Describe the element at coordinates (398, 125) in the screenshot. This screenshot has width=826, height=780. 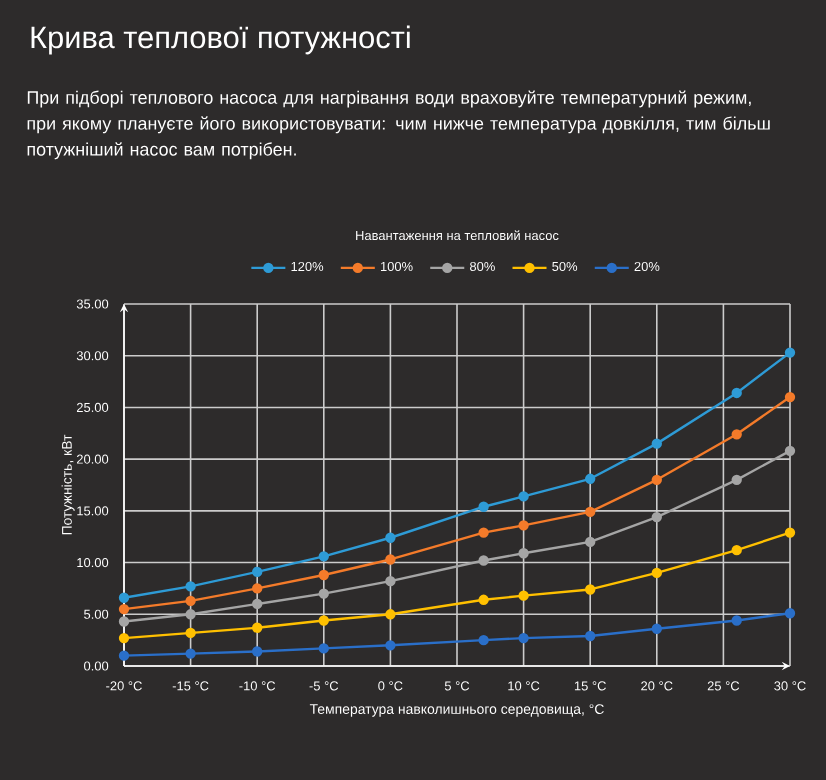
I see `chart-subtitle: При підборі теплового насоса для нагрівання води враховуйте температурний режим, при якому плануєте його використовувати: чим нижче температура довкілля, тим більш потужніший насос вам потрібен.` at that location.